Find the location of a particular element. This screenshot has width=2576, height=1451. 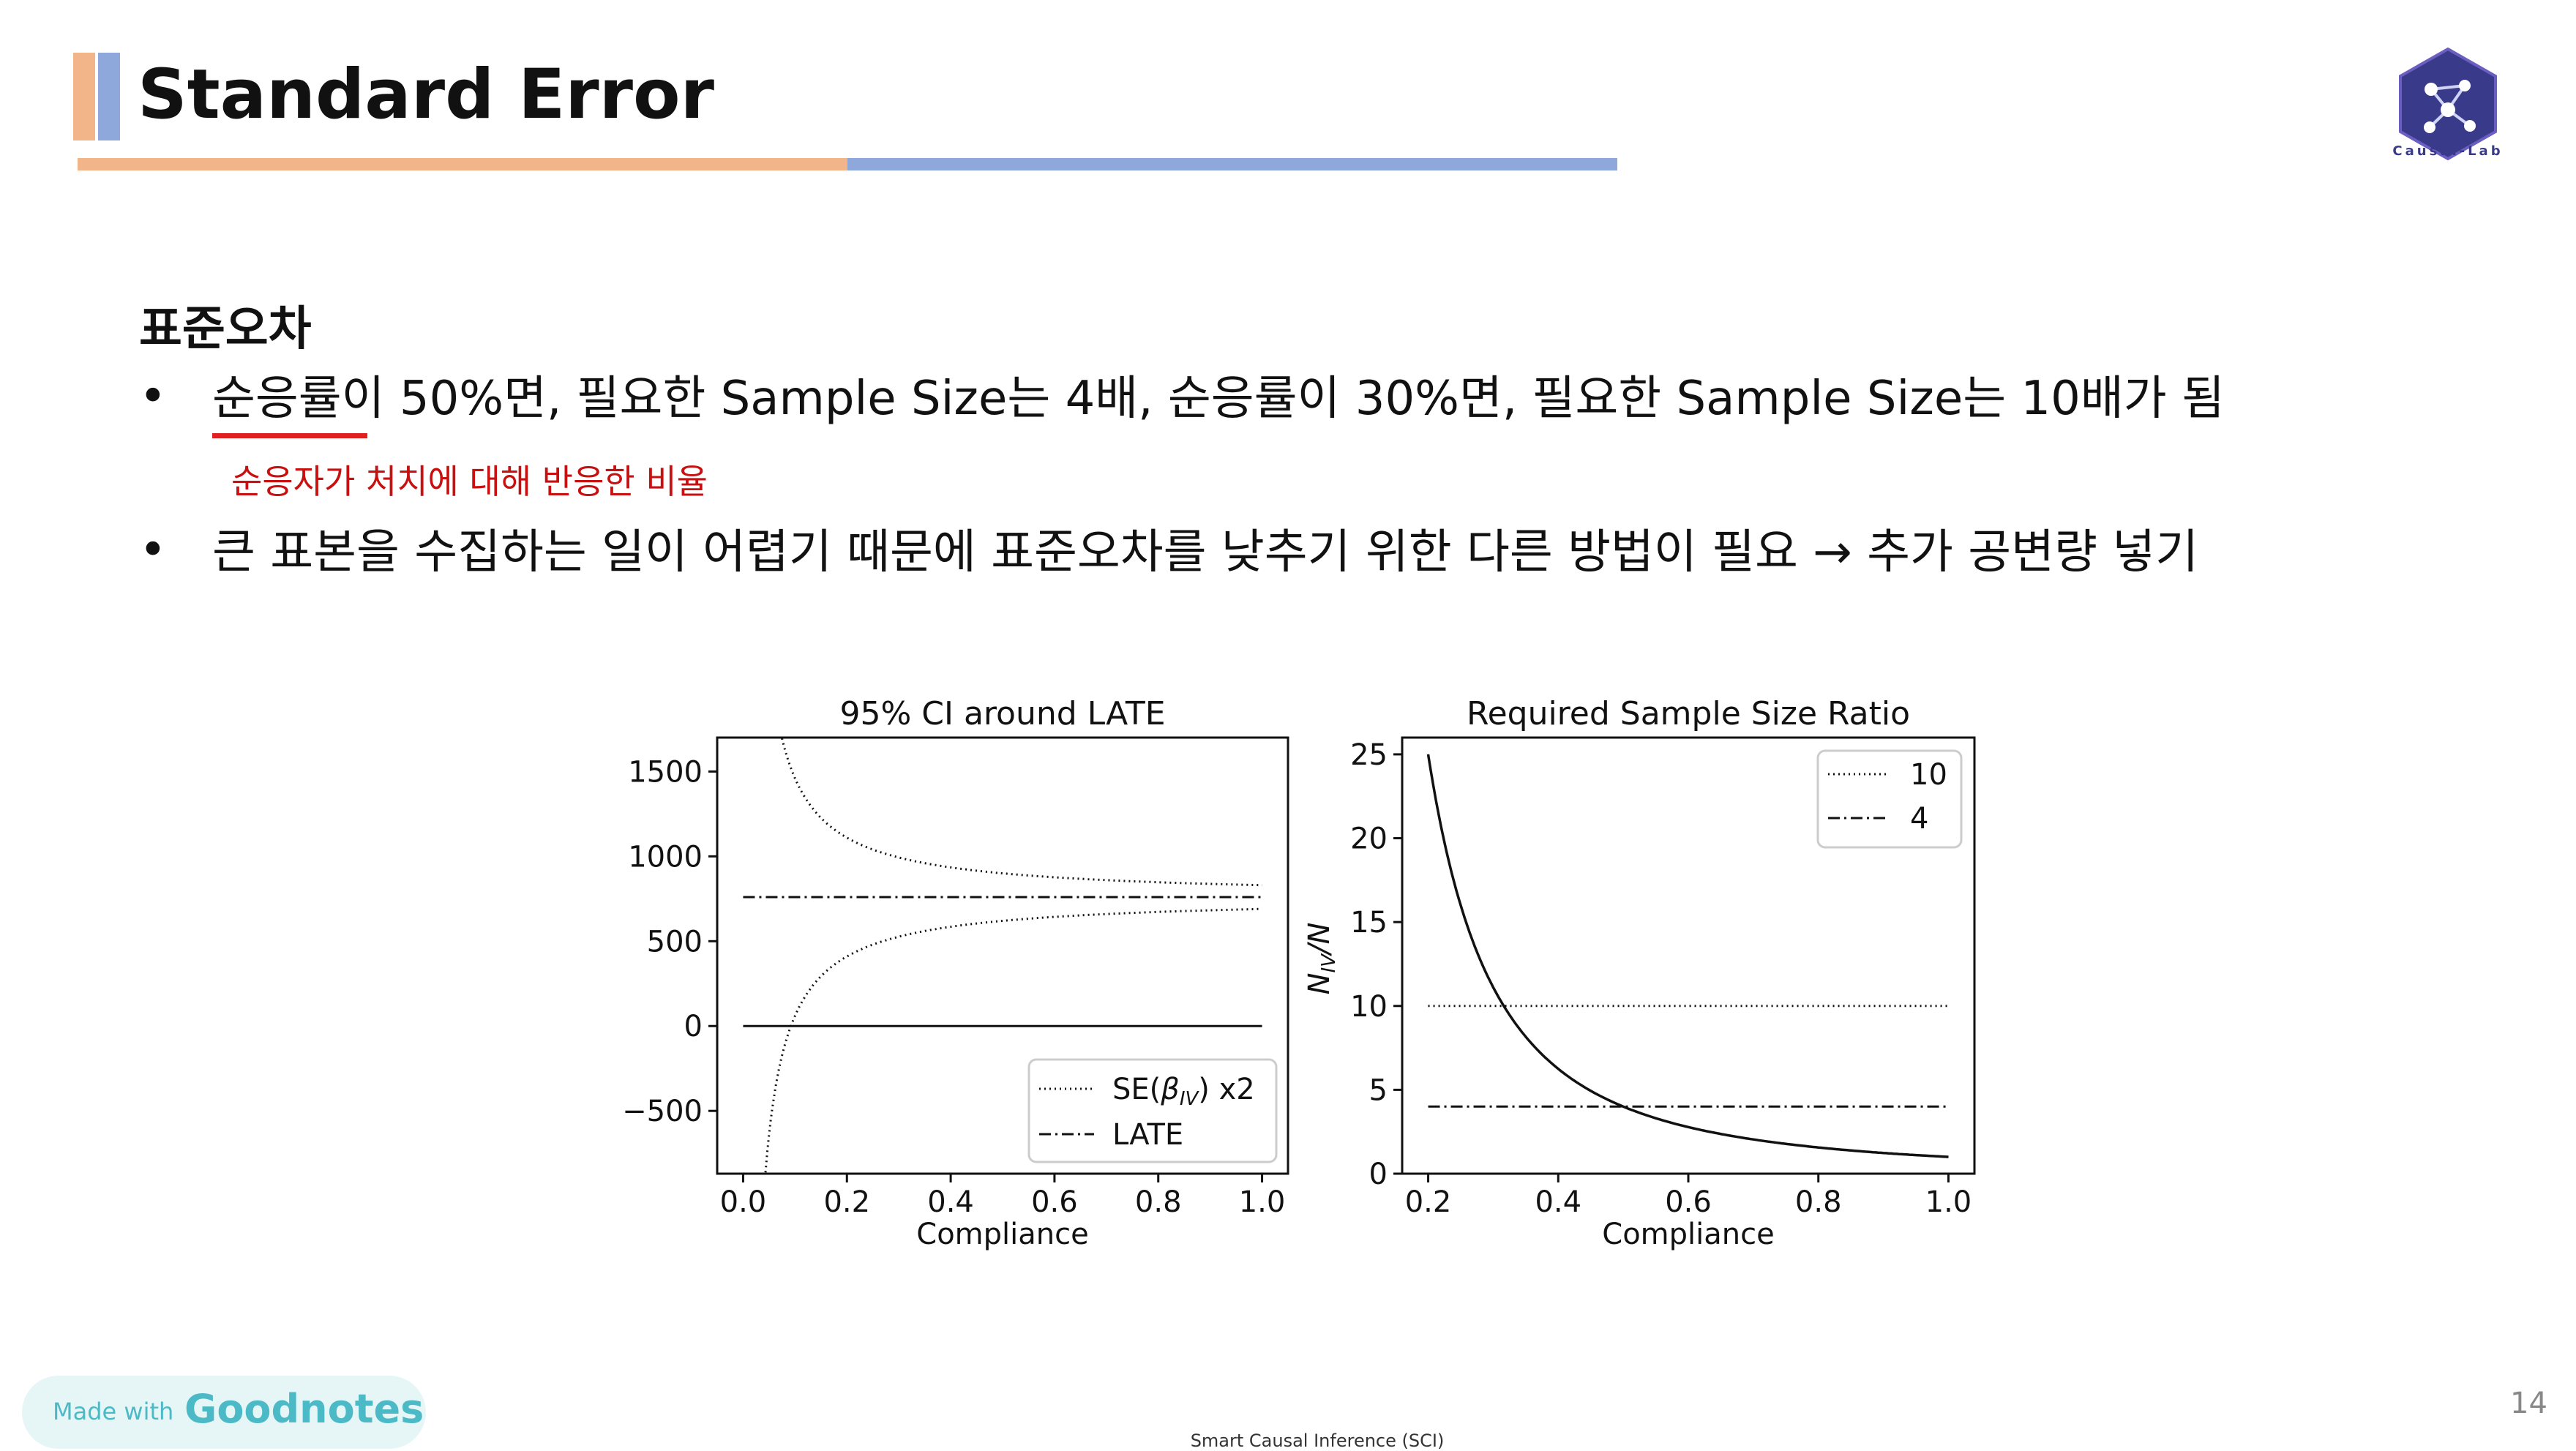

chart2-xlabel: Compliance is located at coordinates (1688, 1234).